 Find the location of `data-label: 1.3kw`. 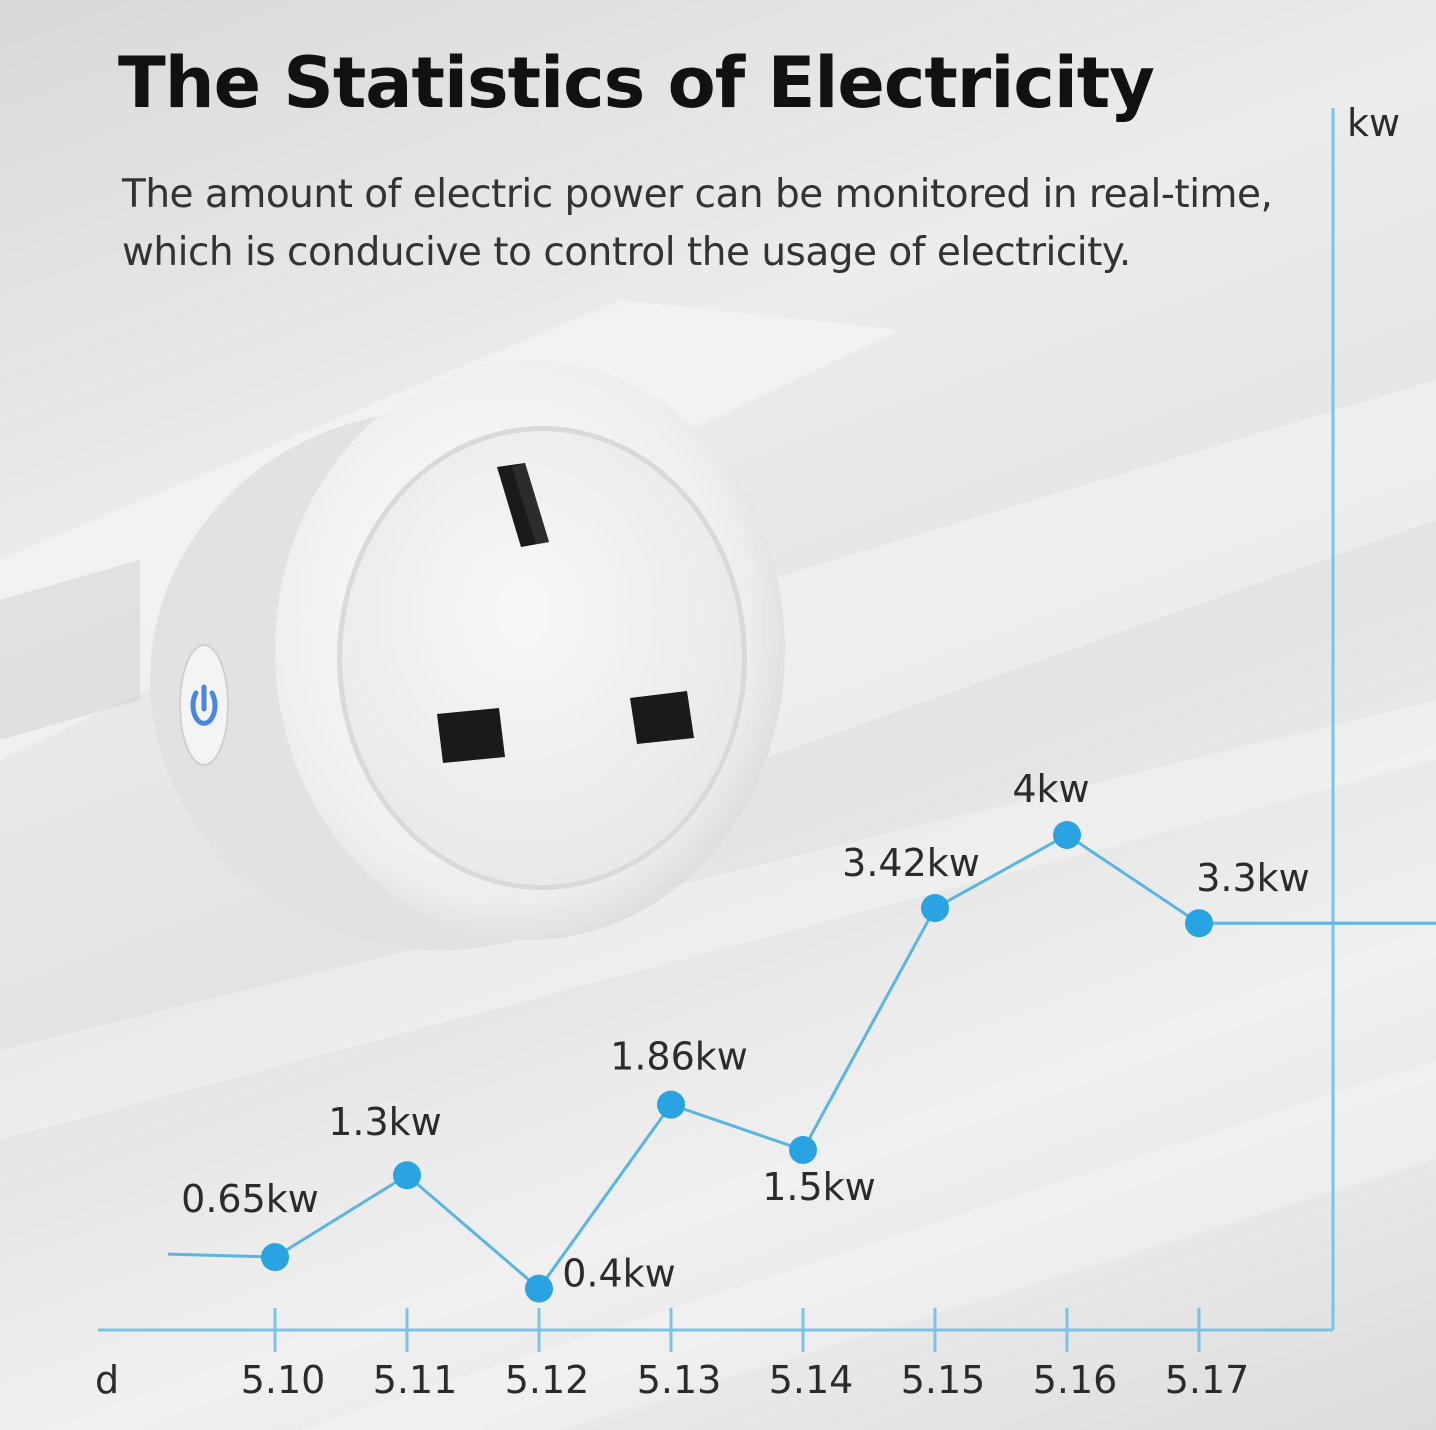

data-label: 1.3kw is located at coordinates (385, 1122).